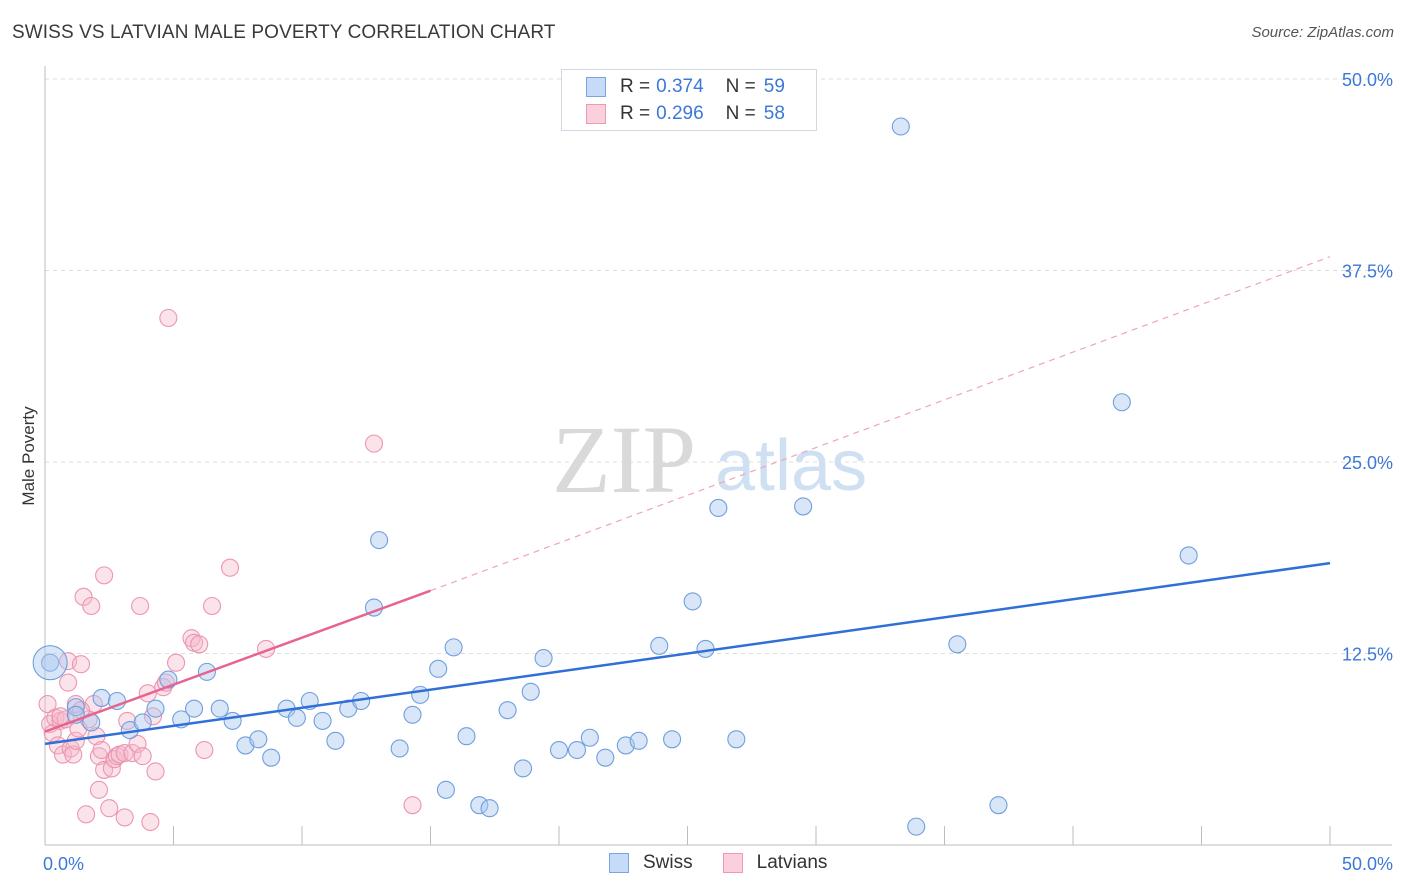 The image size is (1406, 892). Describe the element at coordinates (668, 862) in the screenshot. I see `legend-label-swiss: Swiss` at that location.